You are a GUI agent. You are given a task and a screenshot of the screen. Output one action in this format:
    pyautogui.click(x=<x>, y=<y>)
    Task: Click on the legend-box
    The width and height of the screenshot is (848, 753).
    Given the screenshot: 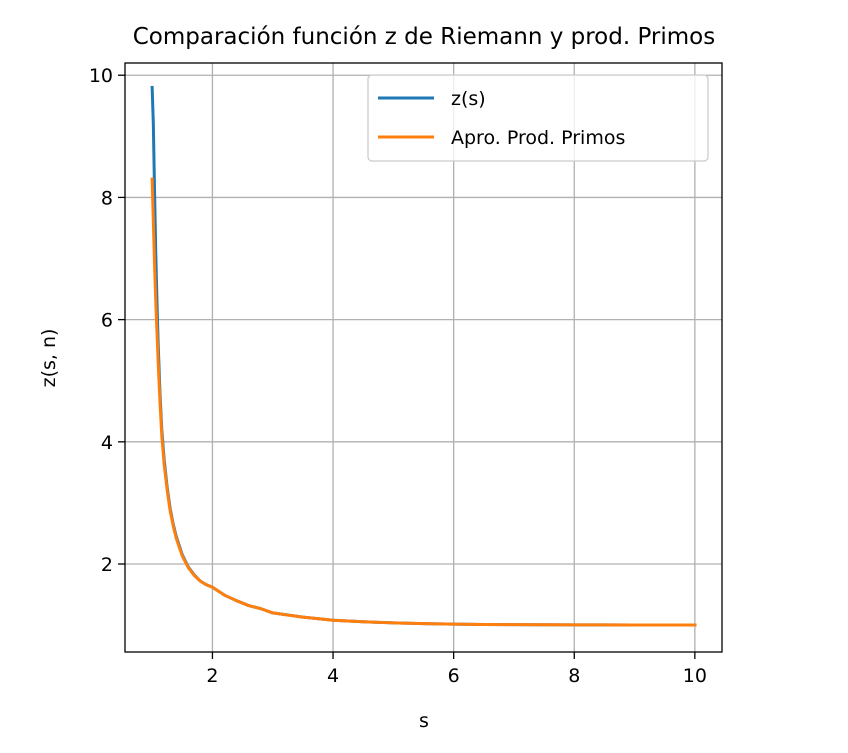 What is the action you would take?
    pyautogui.click(x=538, y=118)
    